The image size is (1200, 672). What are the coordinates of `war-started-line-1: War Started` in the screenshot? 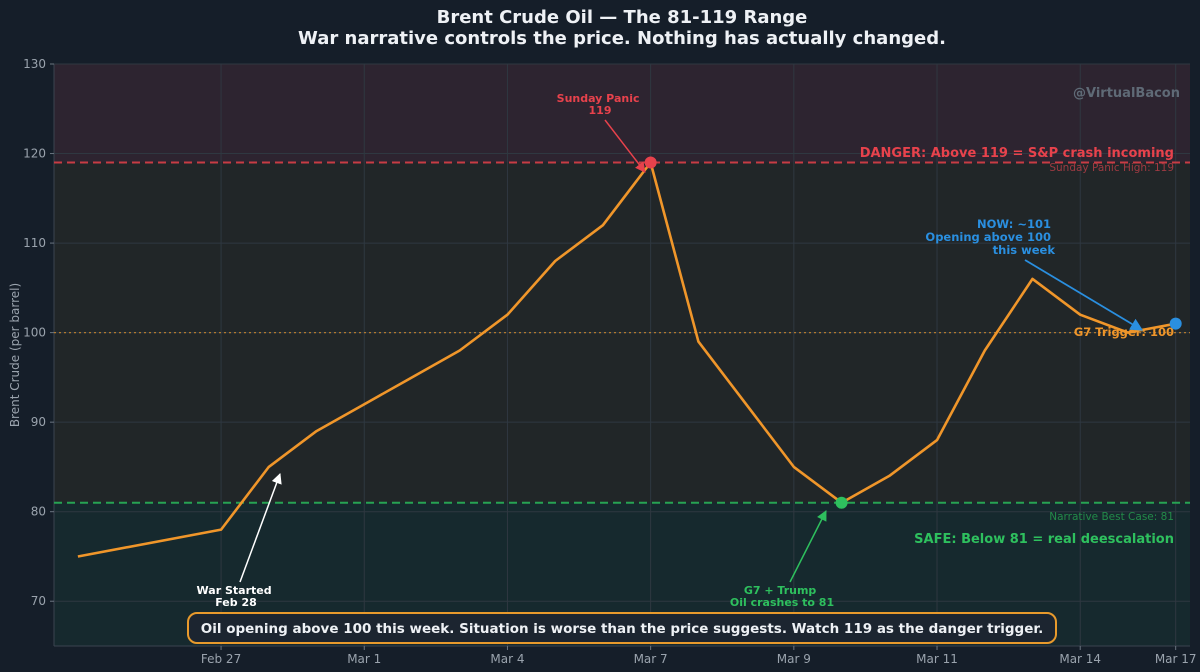 It's located at (234, 590).